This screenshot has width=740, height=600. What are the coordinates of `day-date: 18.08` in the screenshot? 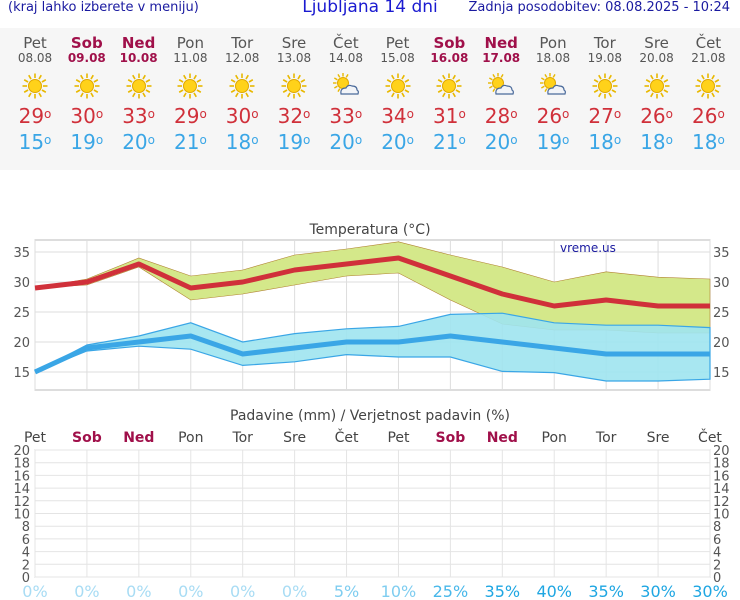 It's located at (553, 58).